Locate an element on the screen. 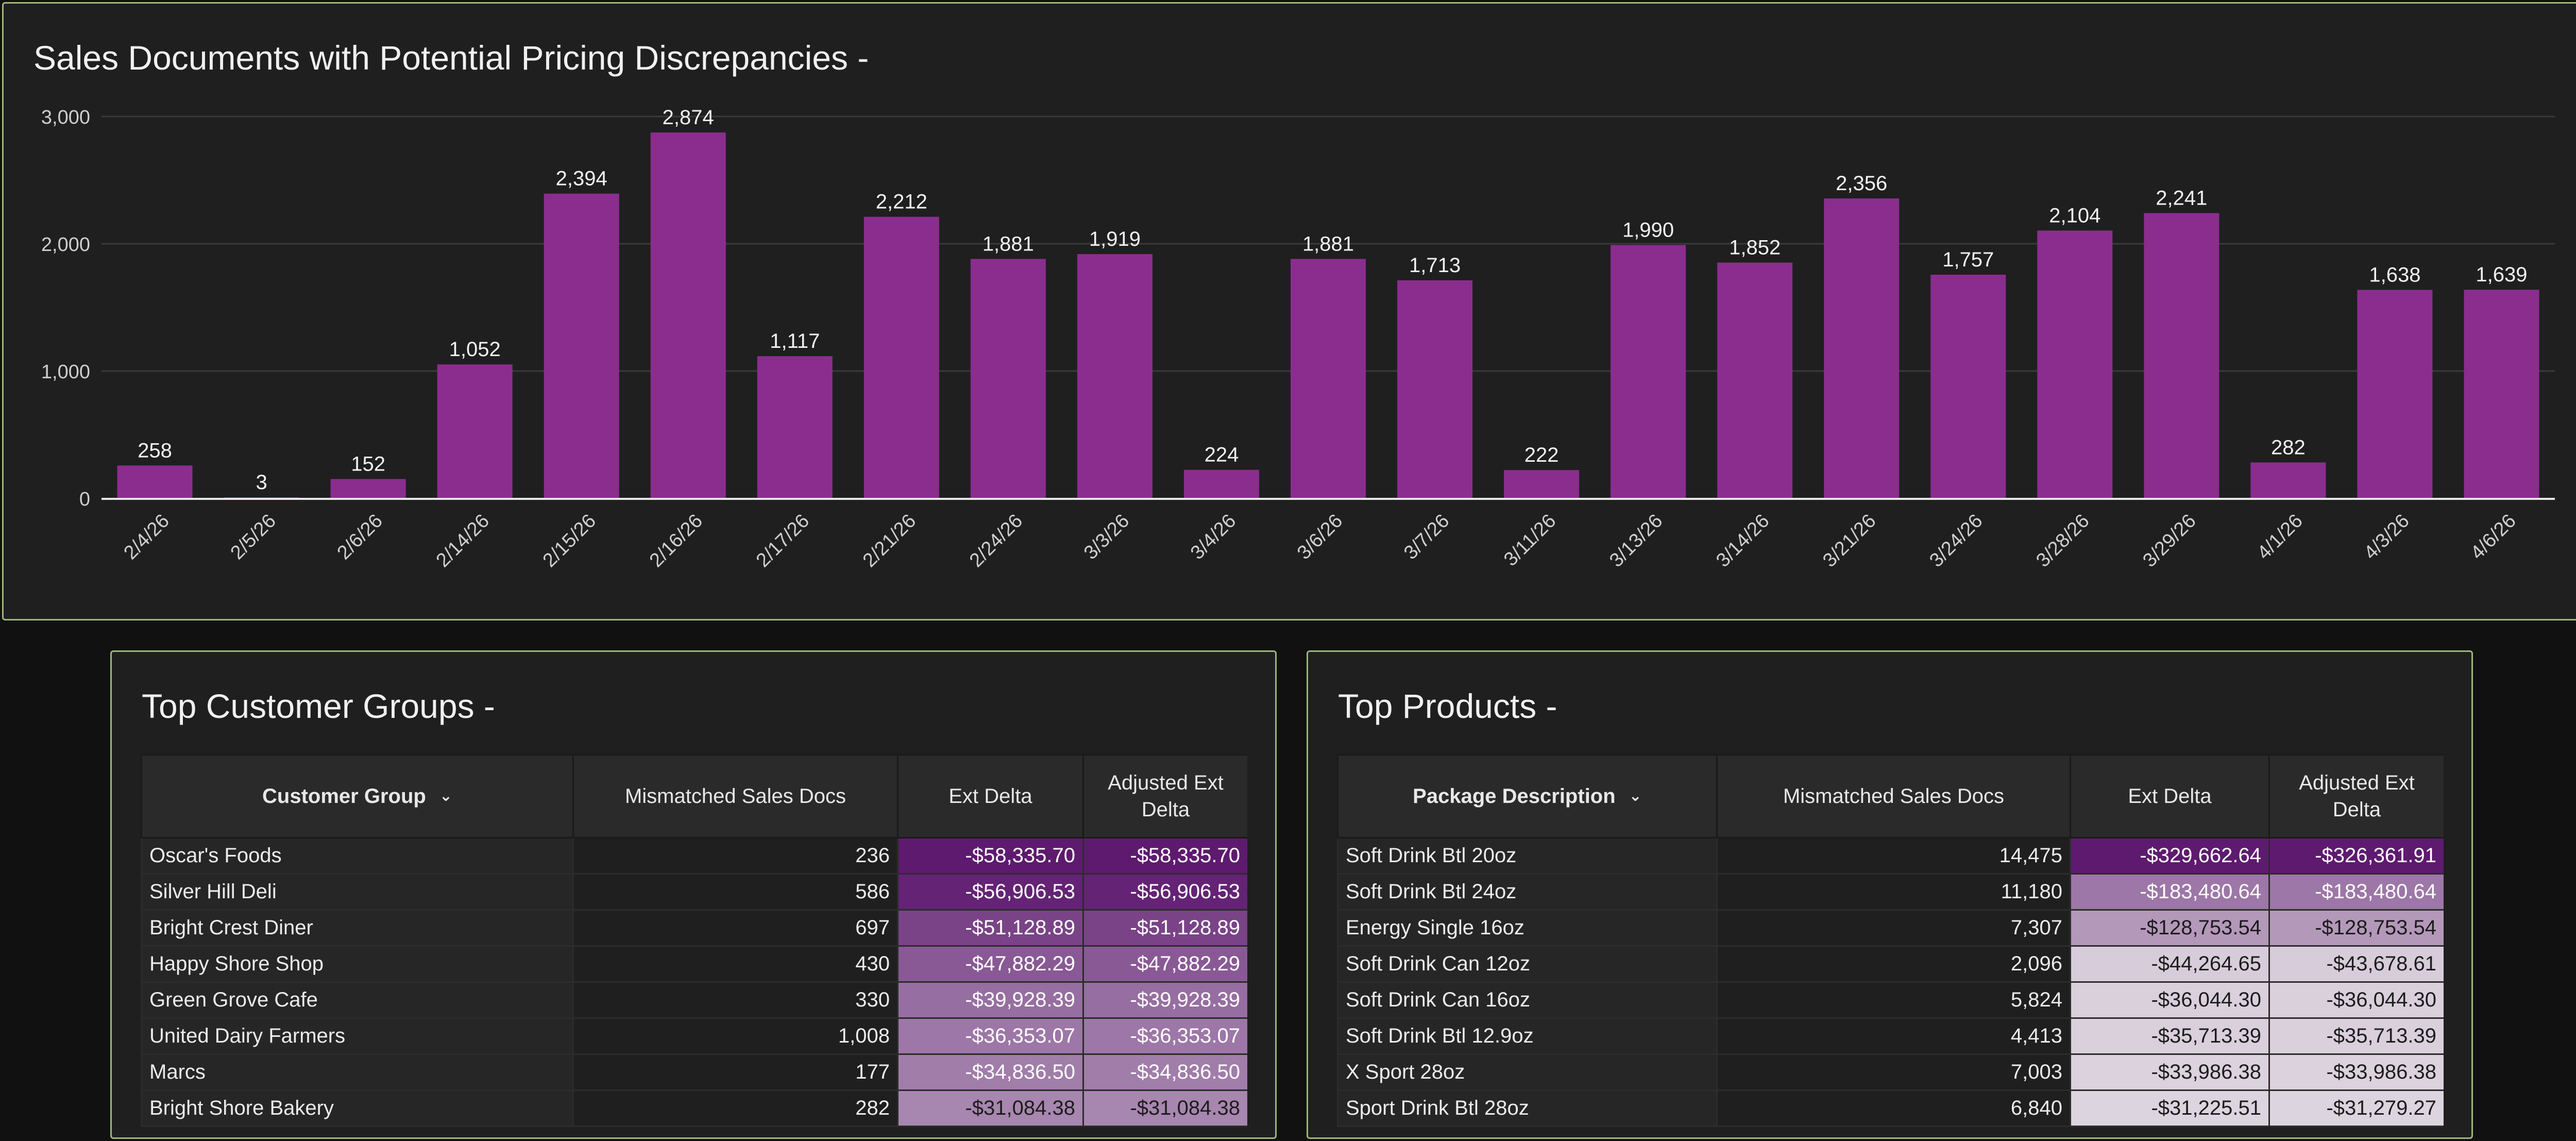 The width and height of the screenshot is (2576, 1141). x-tick-label: 3/13/26 is located at coordinates (1636, 541).